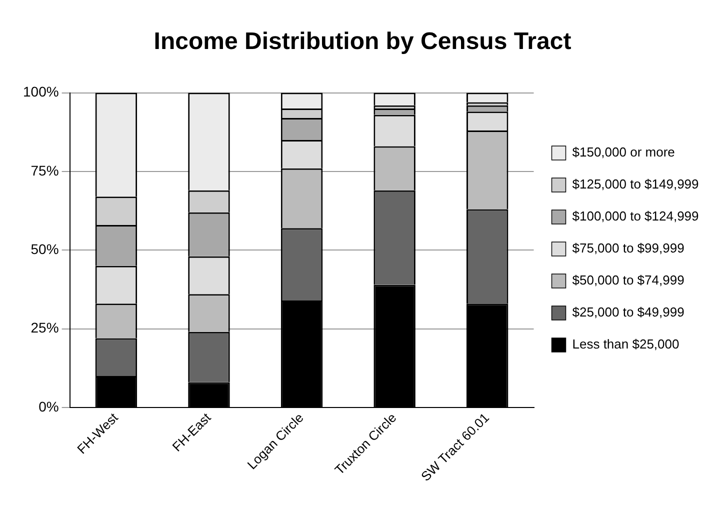 The image size is (721, 508). What do you see at coordinates (628, 312) in the screenshot?
I see `legend-label: $25,000 to $49,999` at bounding box center [628, 312].